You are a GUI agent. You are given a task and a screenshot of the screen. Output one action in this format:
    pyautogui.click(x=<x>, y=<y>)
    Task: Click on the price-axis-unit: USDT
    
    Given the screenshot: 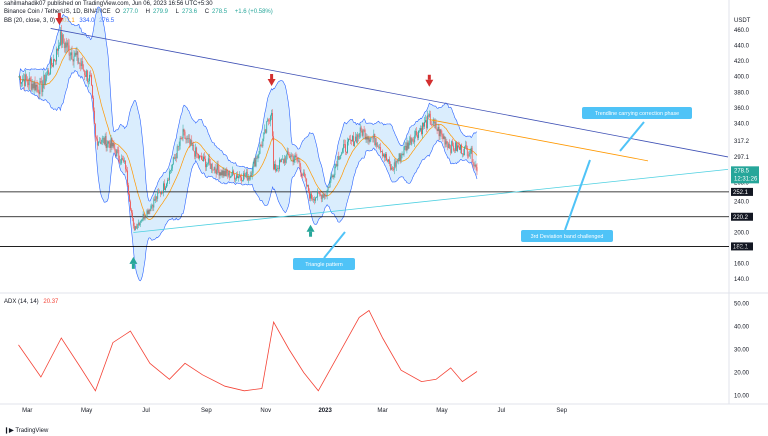 What is the action you would take?
    pyautogui.click(x=742, y=21)
    